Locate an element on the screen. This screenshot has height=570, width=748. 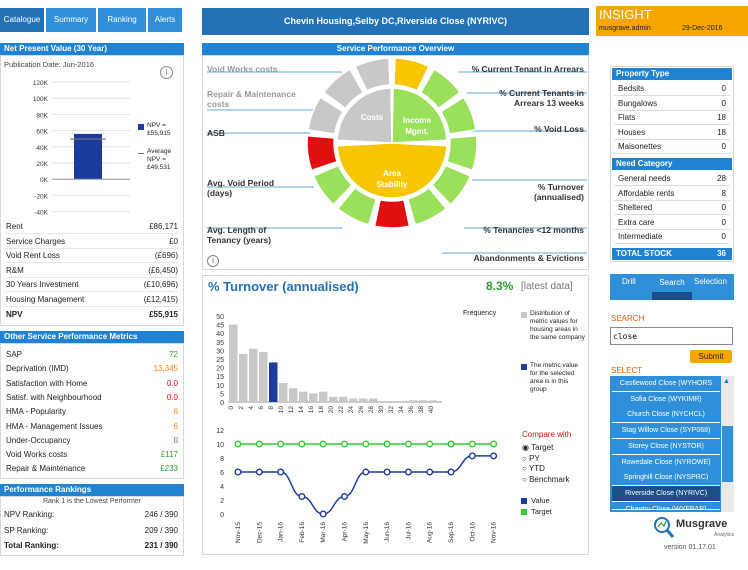
hist-xtick: 24 is located at coordinates (351, 410).